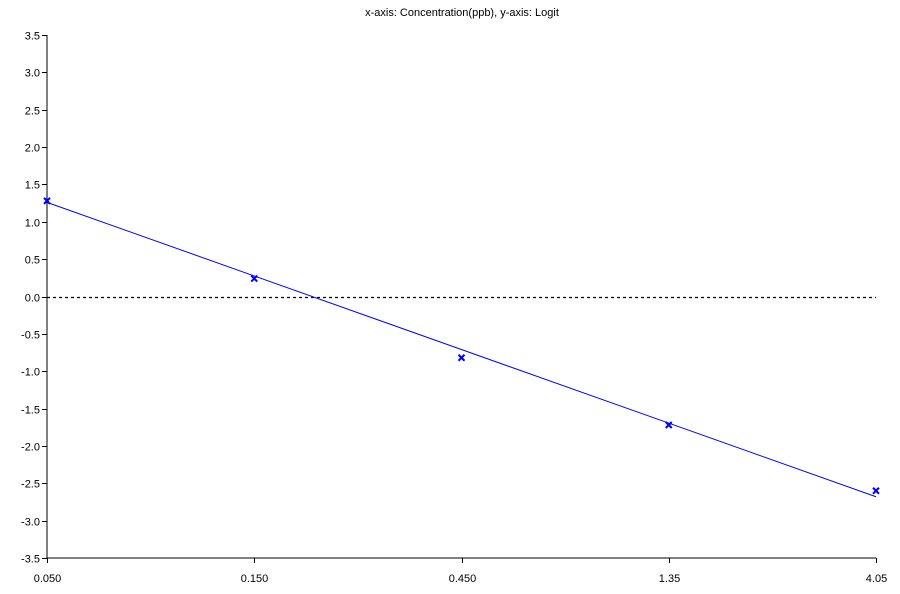 Image resolution: width=900 pixels, height=594 pixels. What do you see at coordinates (30, 523) in the screenshot?
I see `y-tick-label: -3.0` at bounding box center [30, 523].